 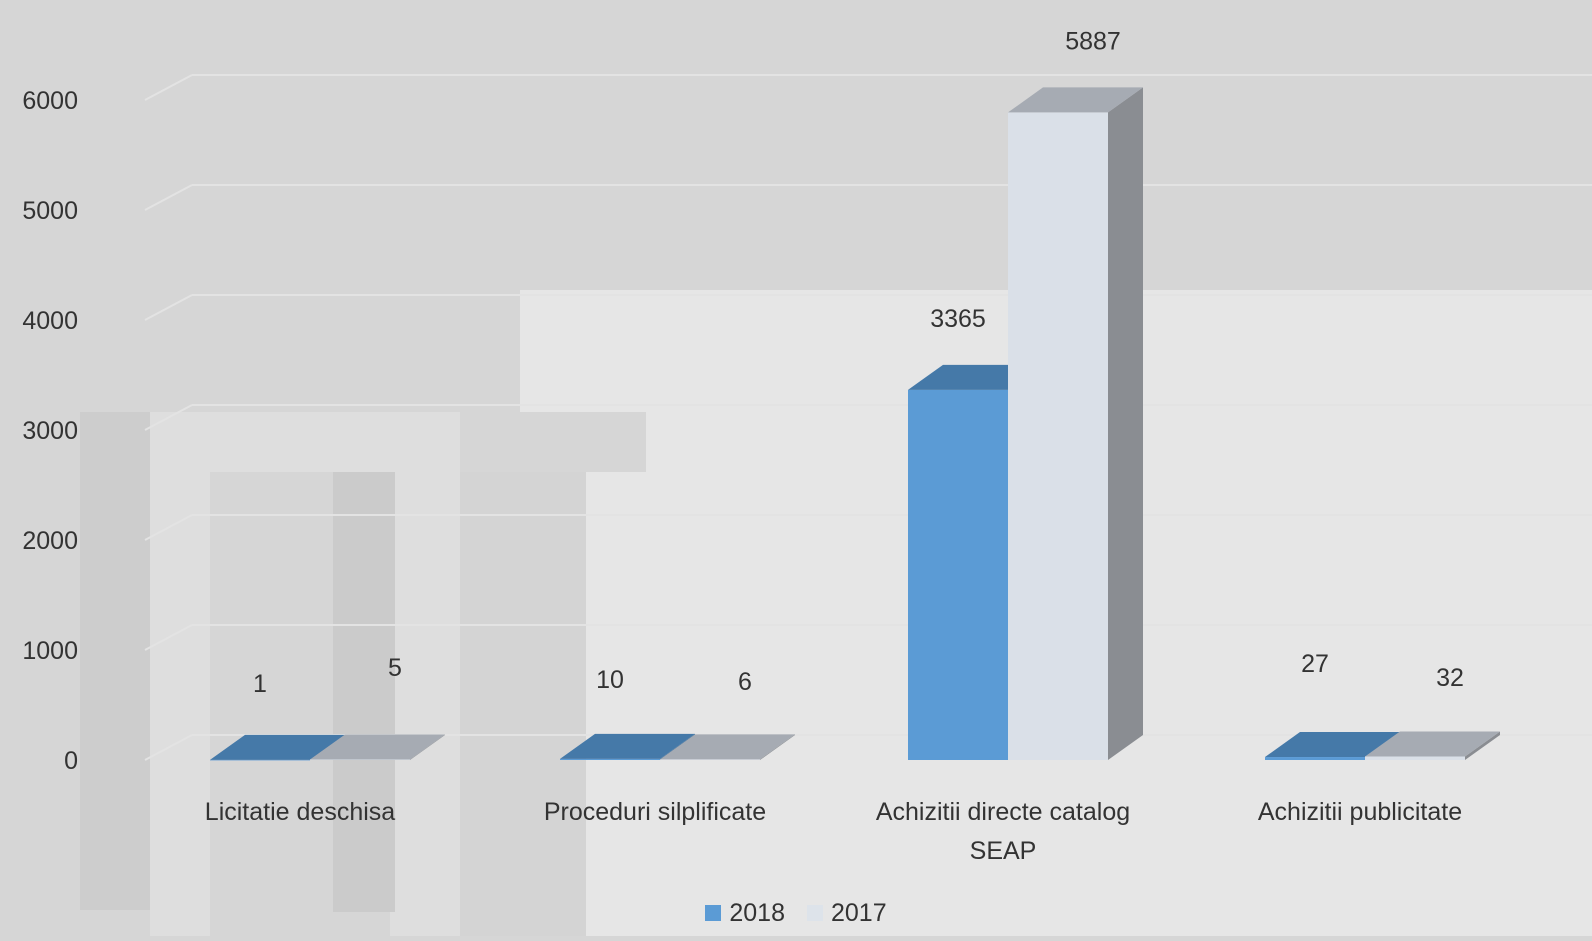 I want to click on x-tick-label: Licitatie deschisa, so click(x=300, y=812).